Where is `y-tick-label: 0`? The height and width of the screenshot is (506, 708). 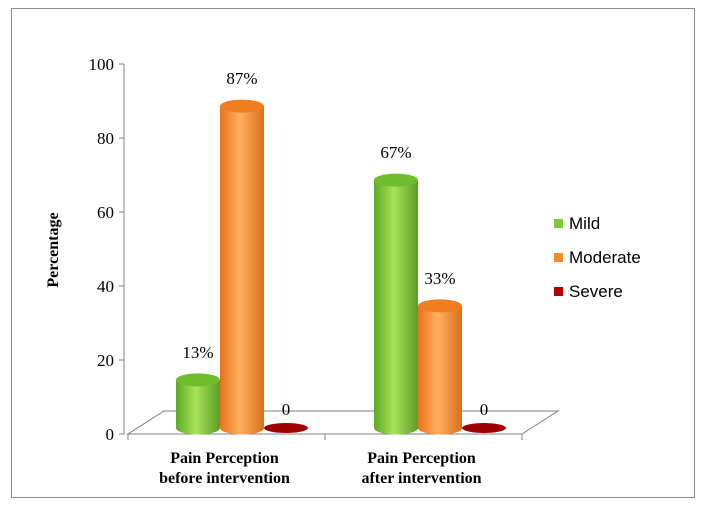 y-tick-label: 0 is located at coordinates (110, 434).